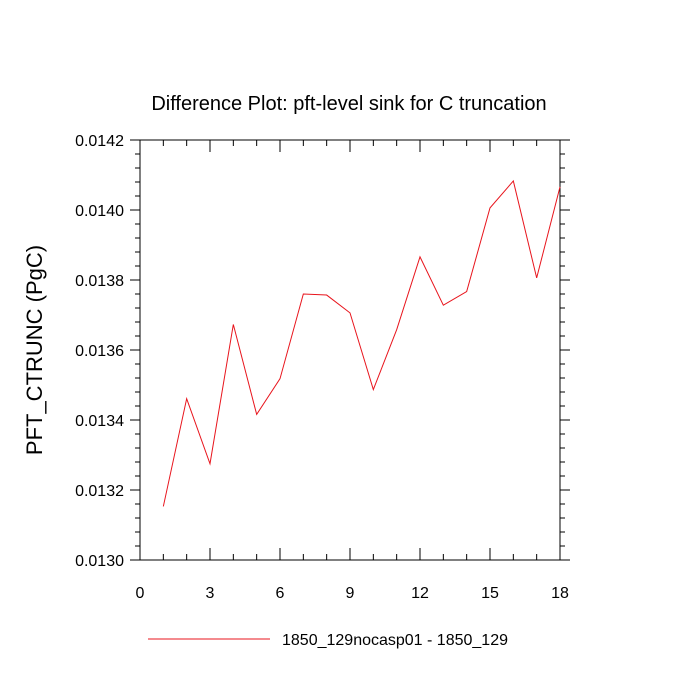 Image resolution: width=700 pixels, height=700 pixels. Describe the element at coordinates (560, 593) in the screenshot. I see `x-tick-label: 18` at that location.